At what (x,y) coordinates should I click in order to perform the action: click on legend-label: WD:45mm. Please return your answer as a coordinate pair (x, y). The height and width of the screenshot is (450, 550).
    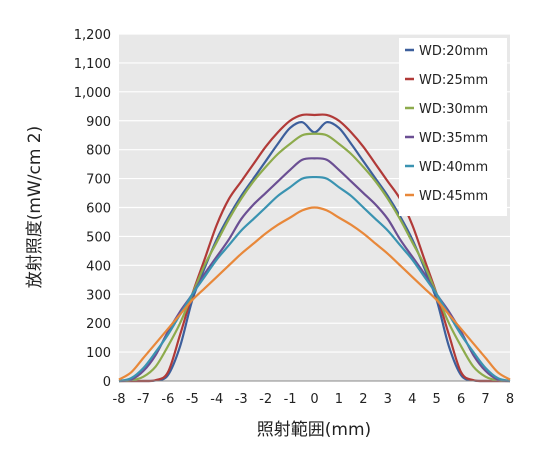
    Looking at the image, I should click on (453, 196).